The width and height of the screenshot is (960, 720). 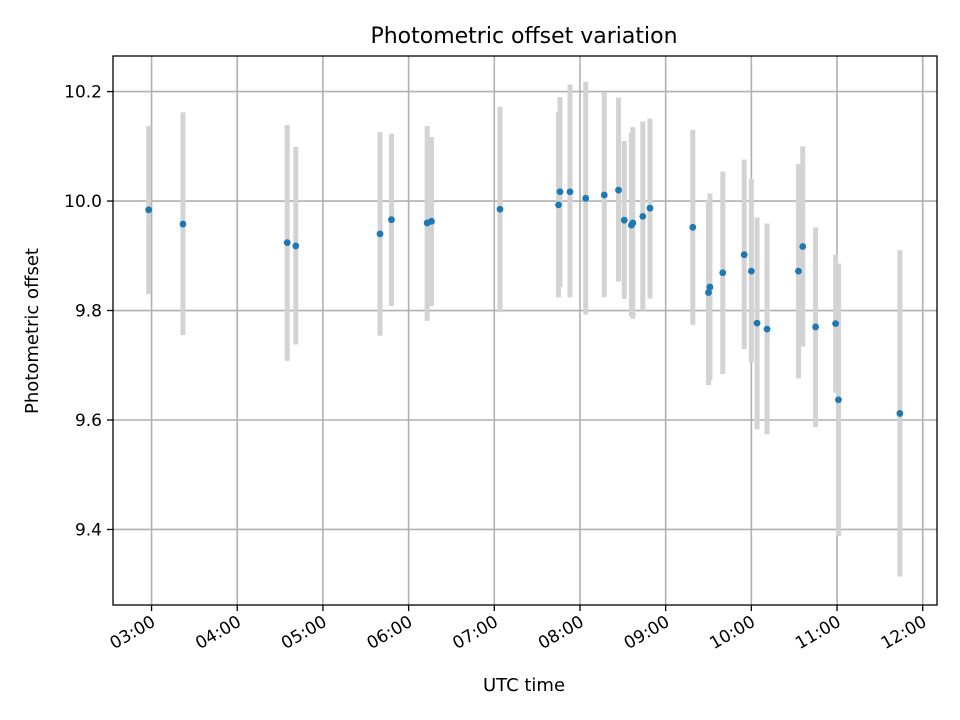 What do you see at coordinates (818, 633) in the screenshot?
I see `x-tick-label: 11:00` at bounding box center [818, 633].